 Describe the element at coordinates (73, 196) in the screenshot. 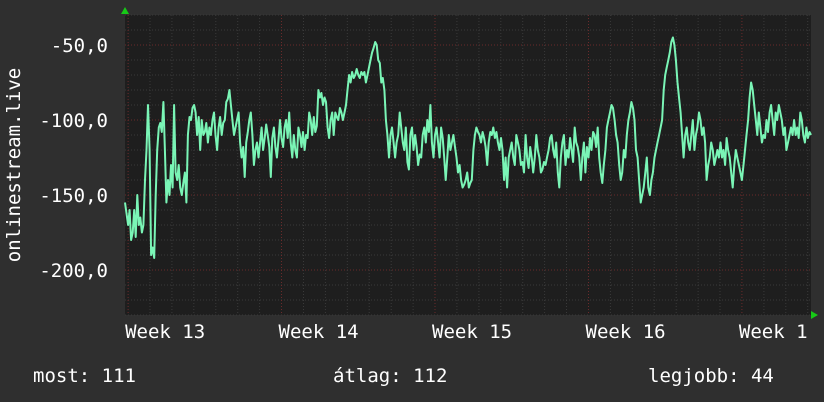

I see `y-tick-label: -150,0` at that location.